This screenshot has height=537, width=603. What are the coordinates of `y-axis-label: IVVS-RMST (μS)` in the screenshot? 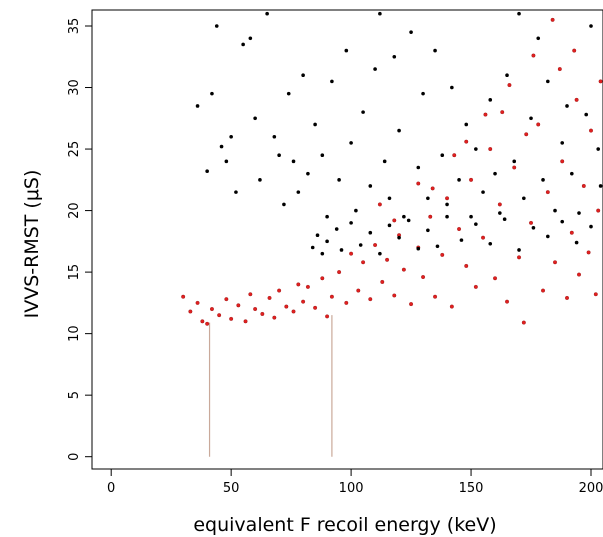 It's located at (32, 244).